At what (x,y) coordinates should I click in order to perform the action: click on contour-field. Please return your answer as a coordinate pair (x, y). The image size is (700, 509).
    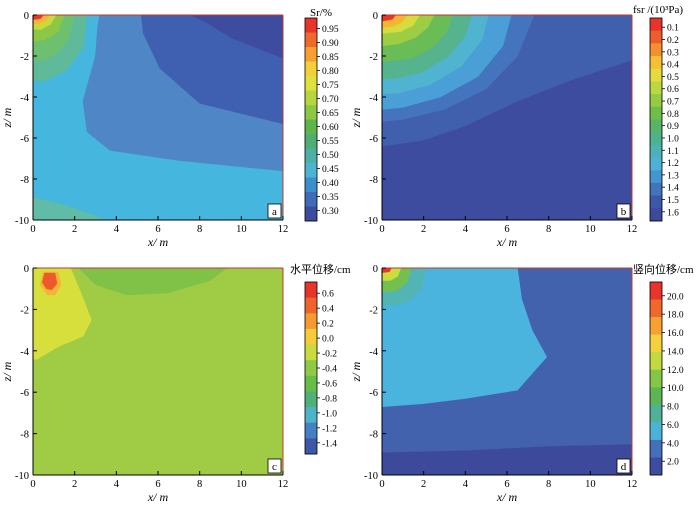
    Looking at the image, I should click on (507, 371).